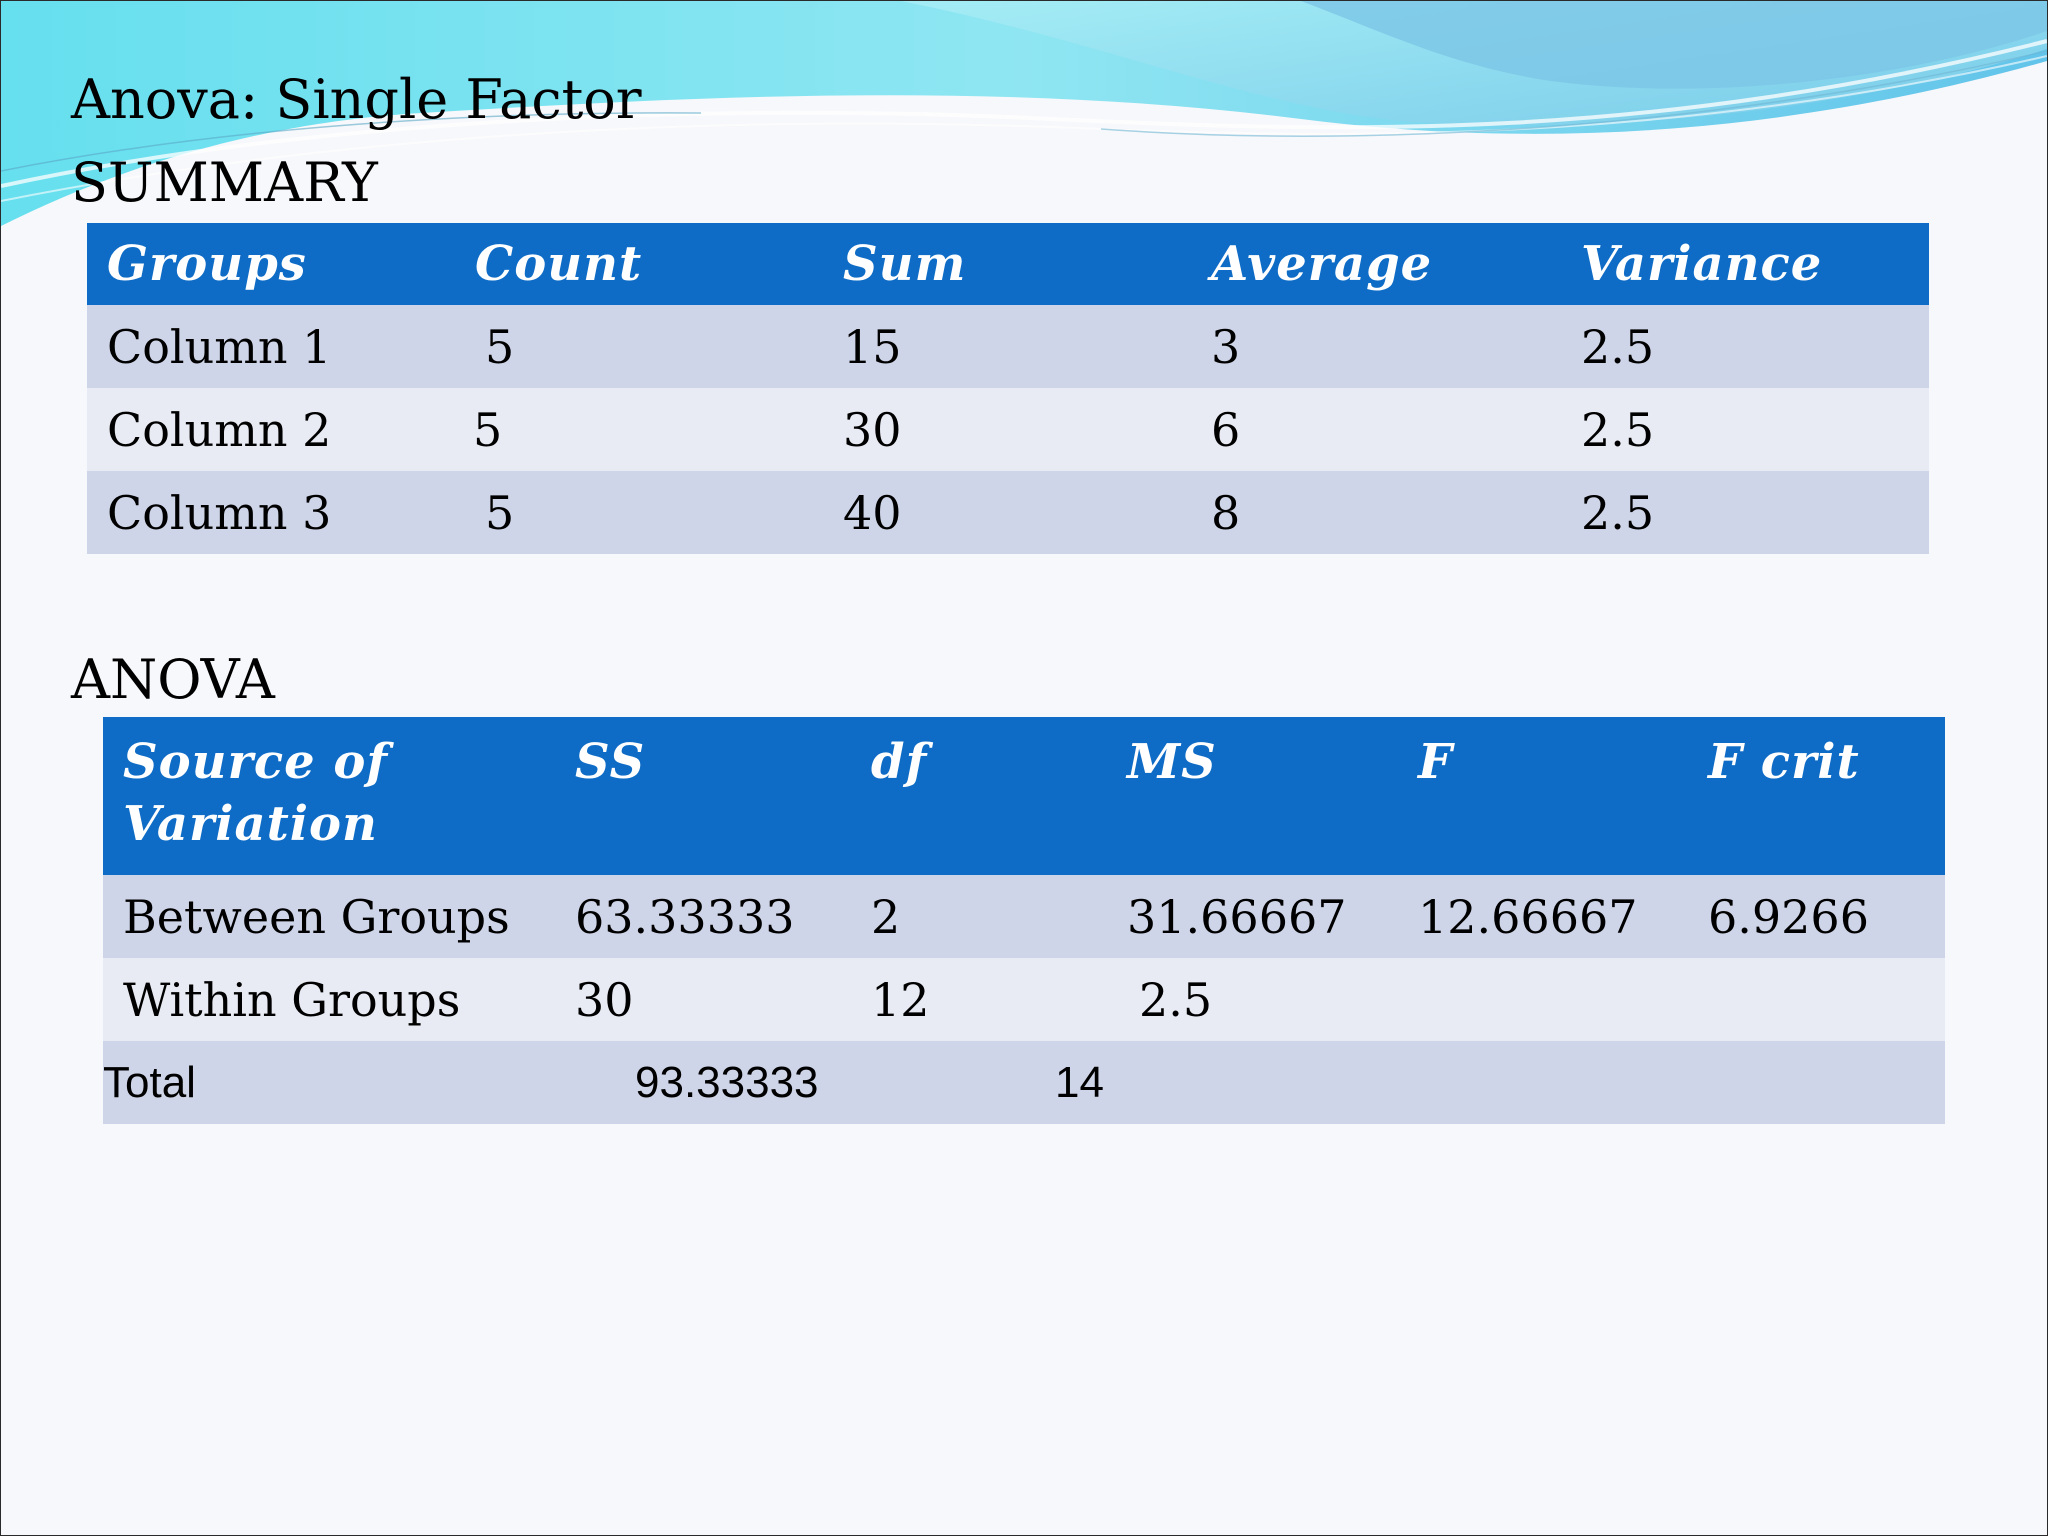 The width and height of the screenshot is (2048, 1536). I want to click on cell-f: 12.66667, so click(1543, 916).